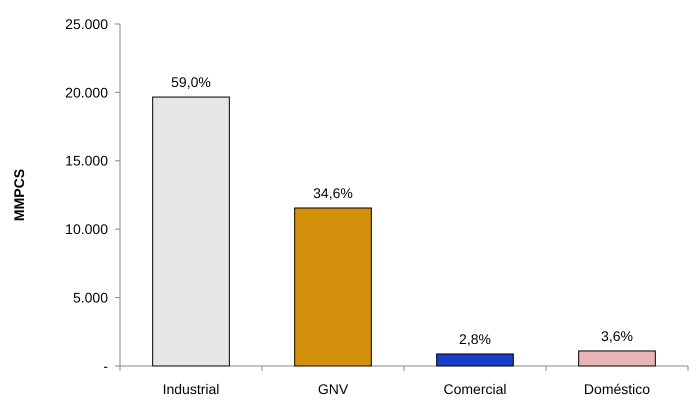 This screenshot has height=409, width=696. What do you see at coordinates (191, 82) in the screenshot?
I see `annotation: 59,0%` at bounding box center [191, 82].